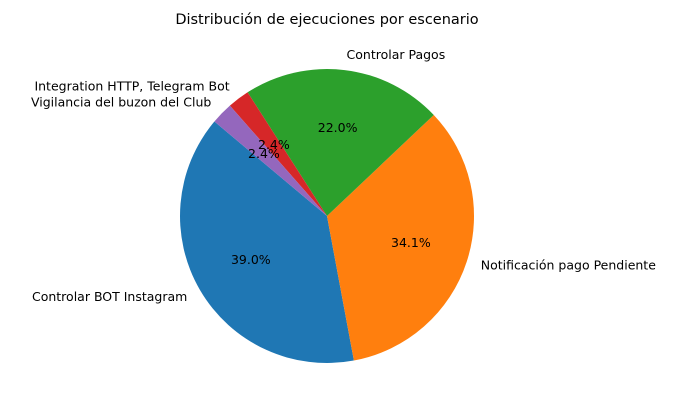 This screenshot has width=686, height=412. I want to click on slice-label-integration-http-telegram-bot: Integration HTTP, Telegram Bot, so click(131, 85).